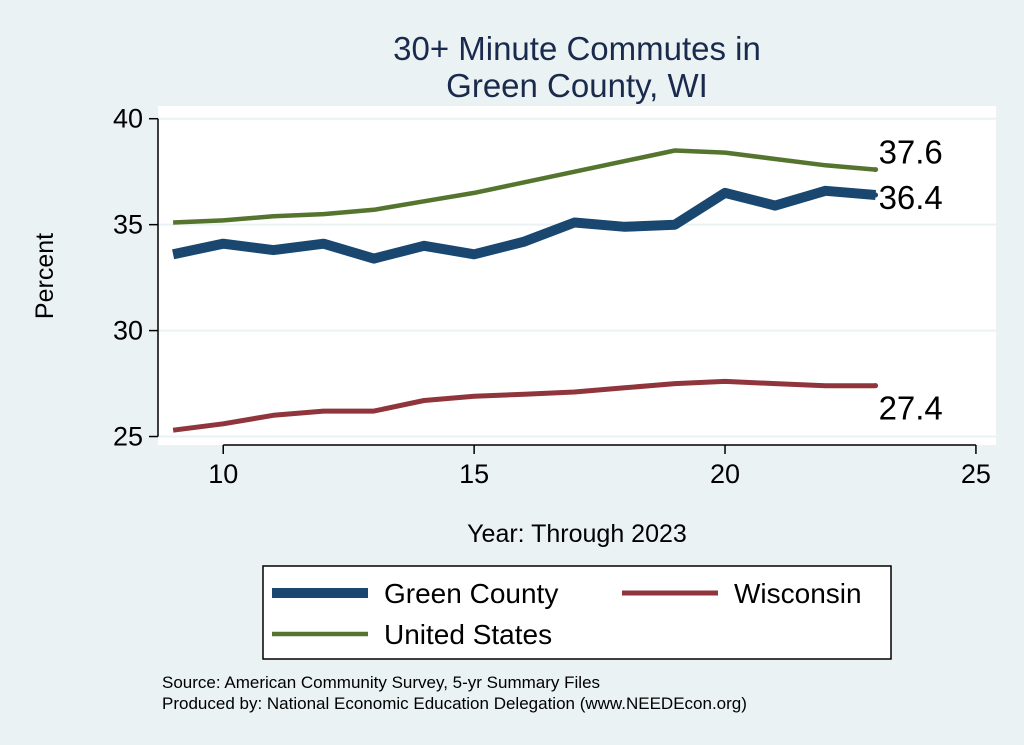 This screenshot has width=1024, height=745. Describe the element at coordinates (876, 195) in the screenshot. I see `series-endpoint-green-county` at that location.